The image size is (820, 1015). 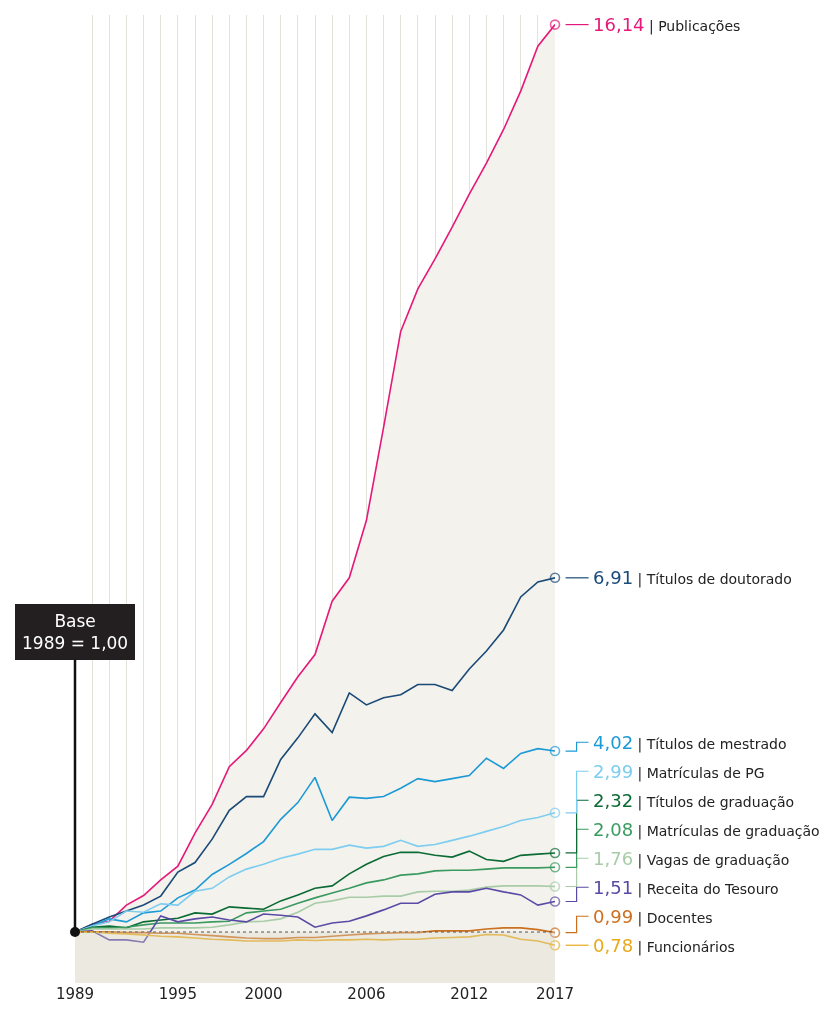 I want to click on text: | Matrículas de PG, so click(x=701, y=773).